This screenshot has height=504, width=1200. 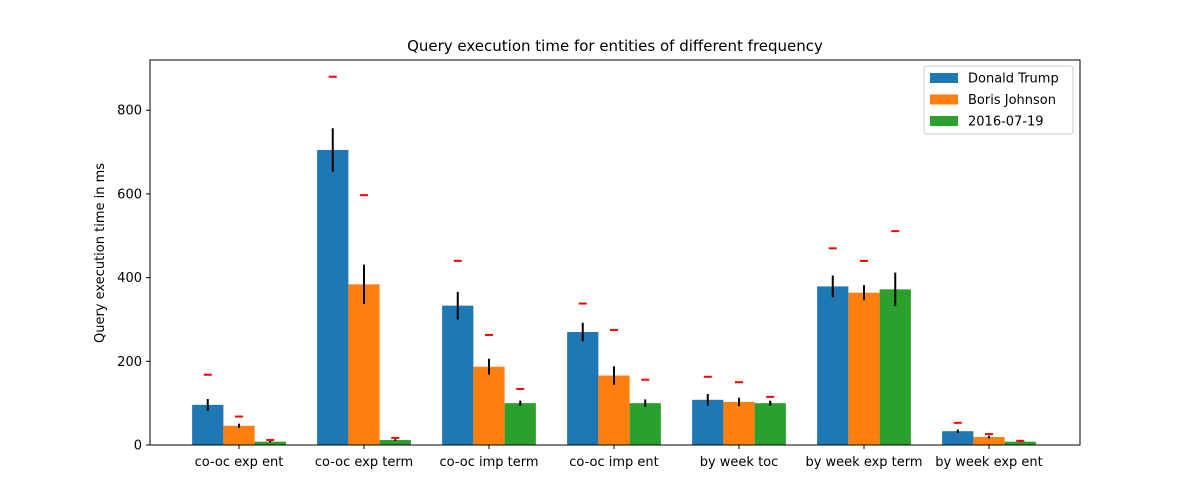 What do you see at coordinates (100, 253) in the screenshot?
I see `y-axis-label: Query execution time in ms` at bounding box center [100, 253].